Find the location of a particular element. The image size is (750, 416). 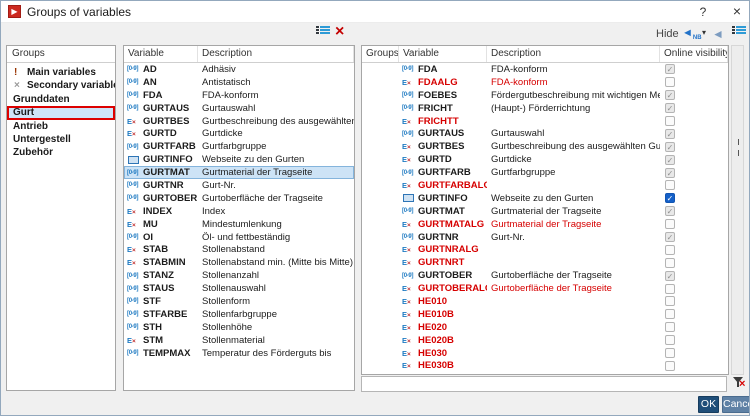

assigned-variable-row: E× HE030 is located at coordinates (545, 353).